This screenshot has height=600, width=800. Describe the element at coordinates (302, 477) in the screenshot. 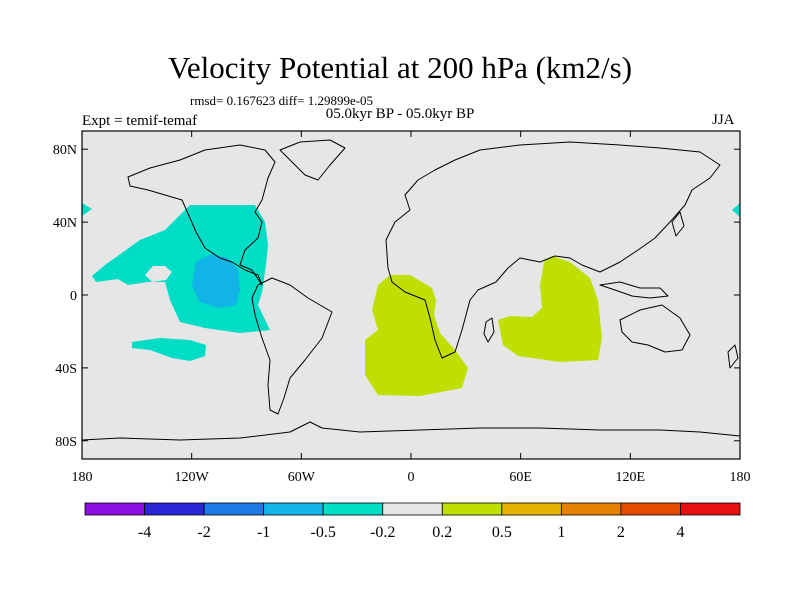

I see `lon-tick-label: 60W` at that location.